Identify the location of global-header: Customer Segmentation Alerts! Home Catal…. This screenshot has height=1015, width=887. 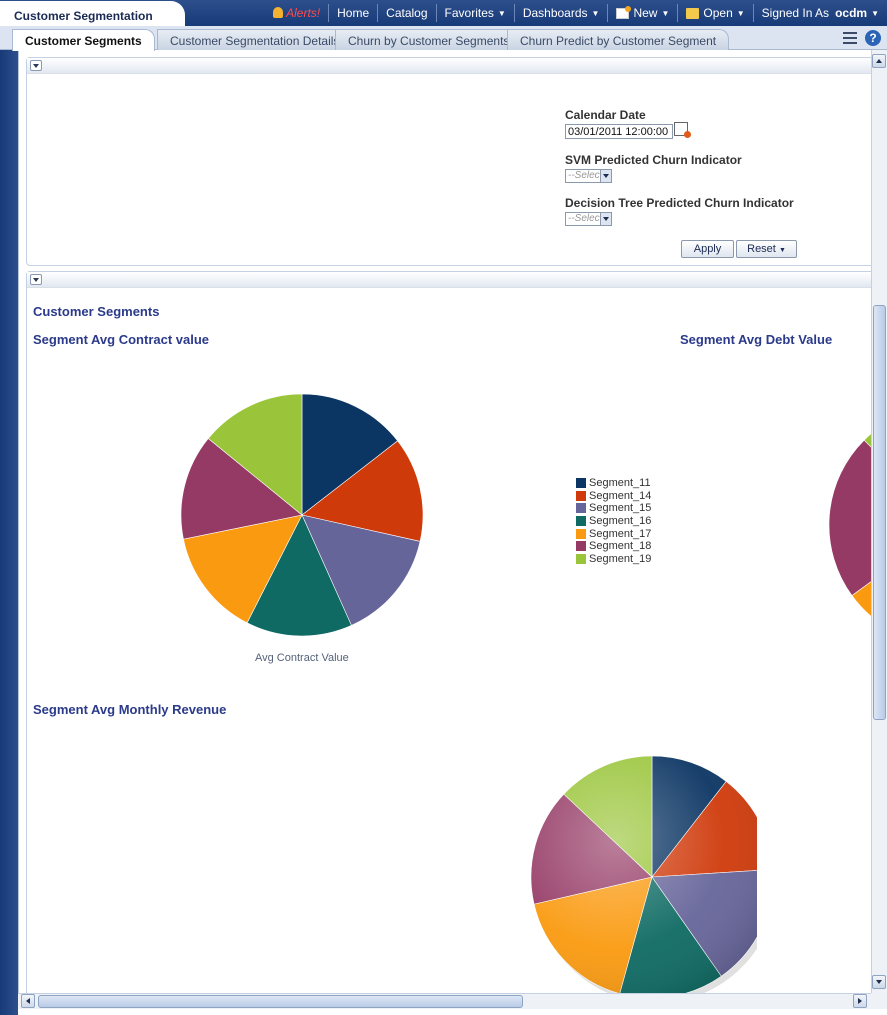
(443, 13).